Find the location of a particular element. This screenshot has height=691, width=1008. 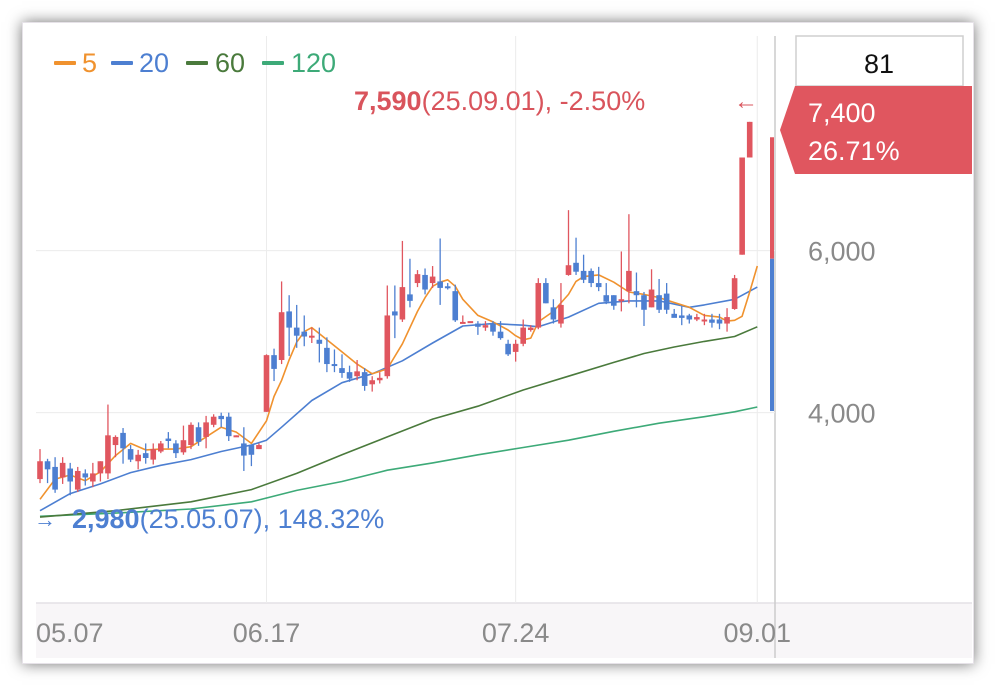

legend-label-ma60: 60 is located at coordinates (230, 63).